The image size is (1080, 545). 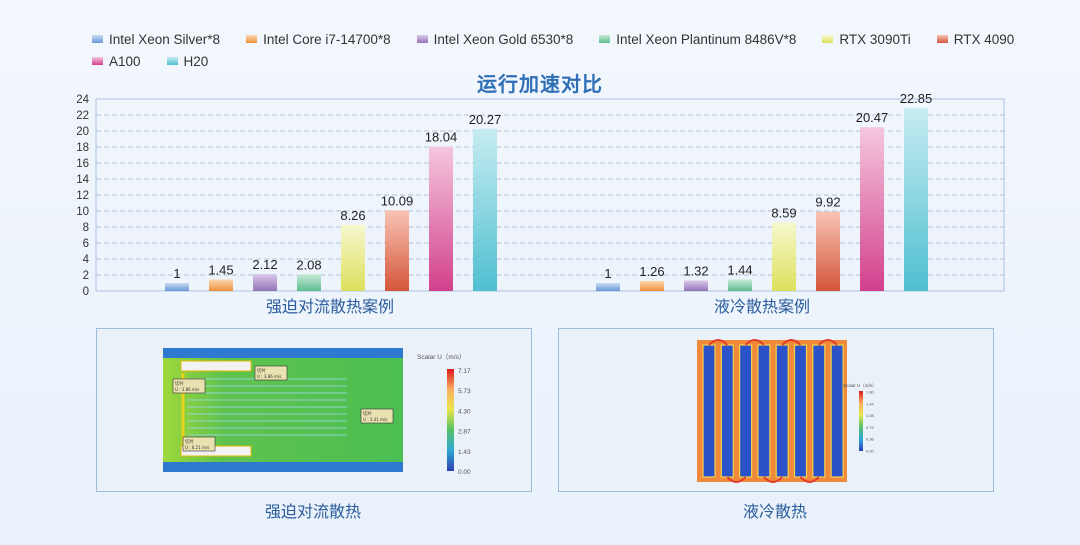 I want to click on legend-item: RTX 4090, so click(x=975, y=39).